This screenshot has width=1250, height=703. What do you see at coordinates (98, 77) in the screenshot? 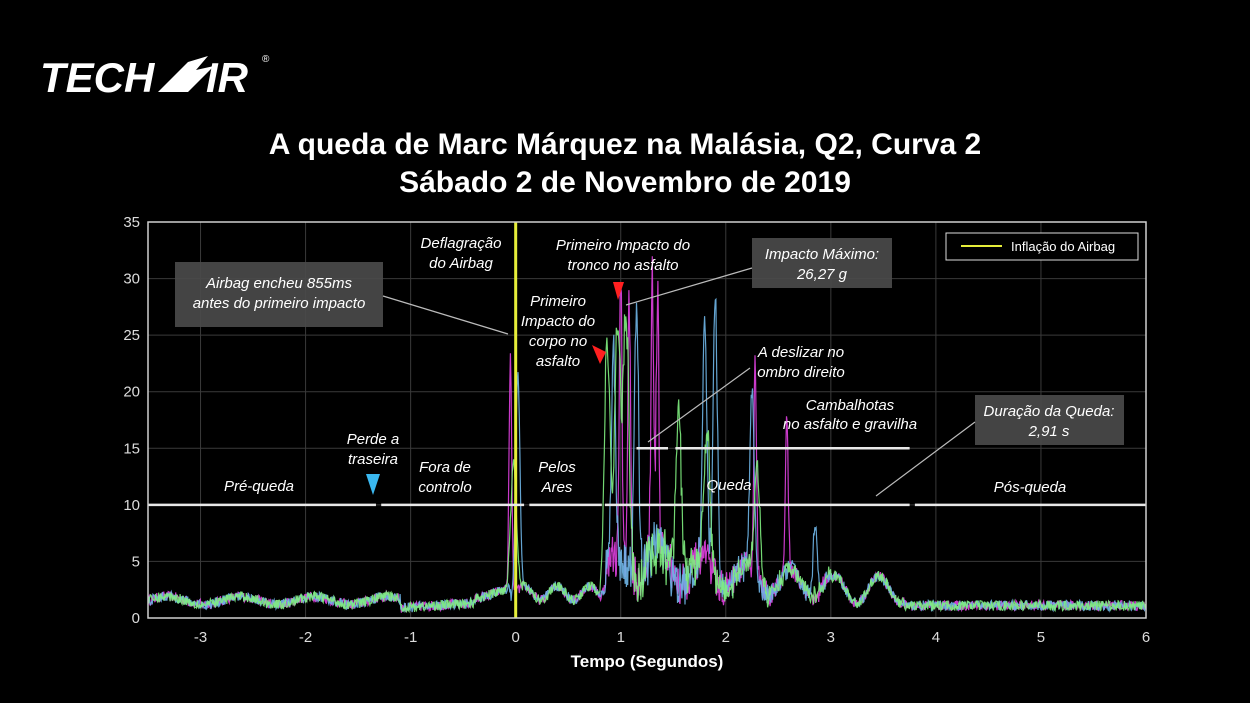
I see `svg-text: TECH` at bounding box center [98, 77].